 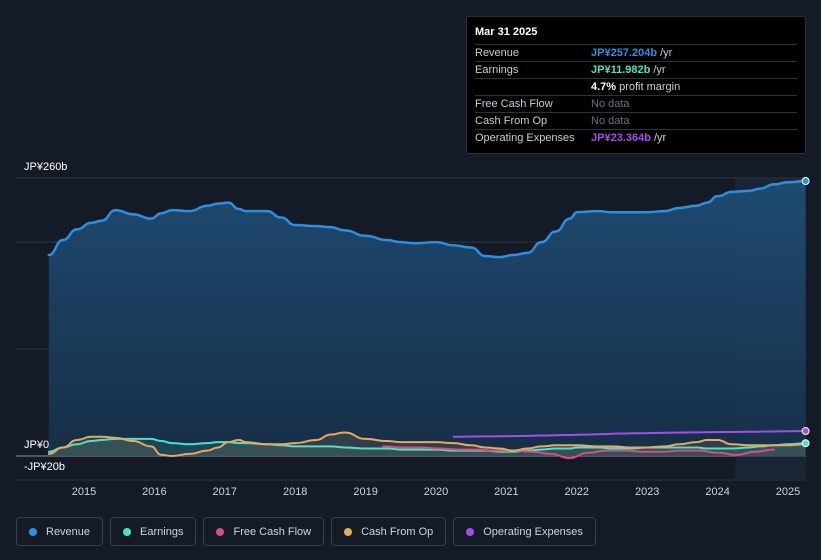 What do you see at coordinates (604, 87) in the screenshot?
I see `tooltip-row-value: 4.7%` at bounding box center [604, 87].